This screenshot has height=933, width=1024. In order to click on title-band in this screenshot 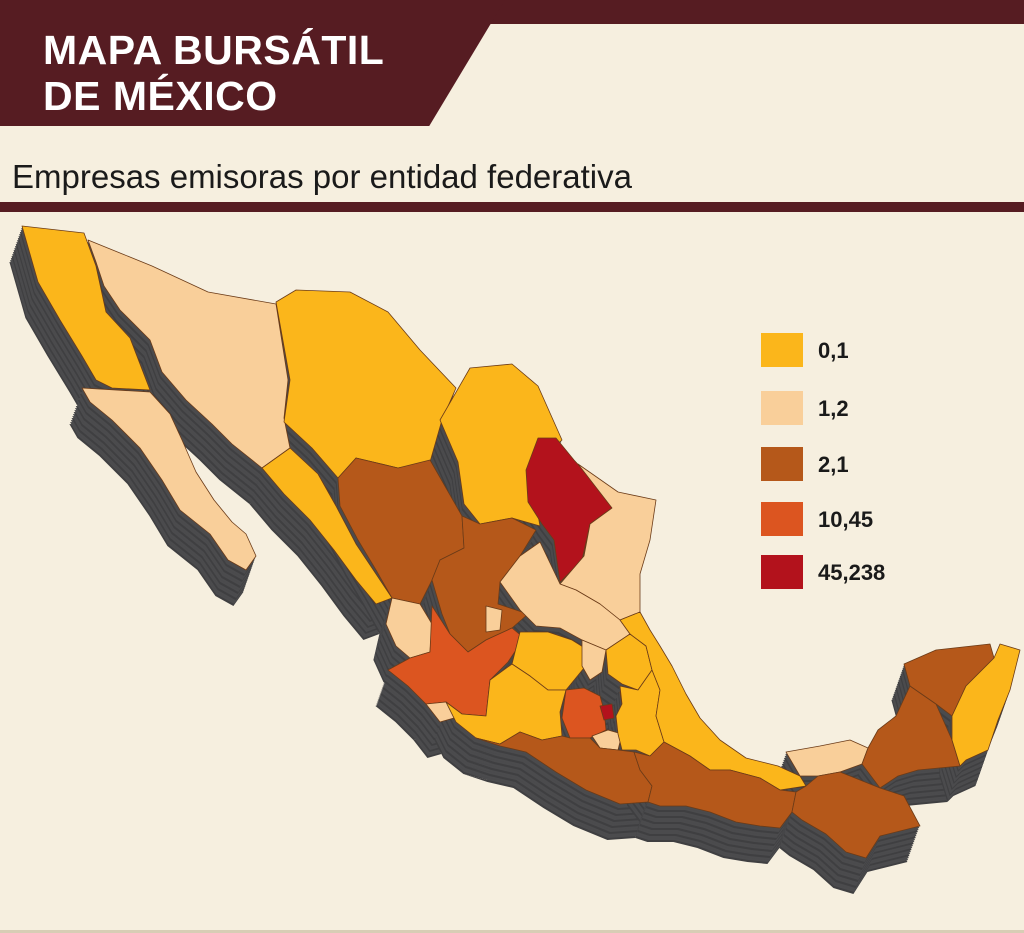, I will do `click(252, 63)`.